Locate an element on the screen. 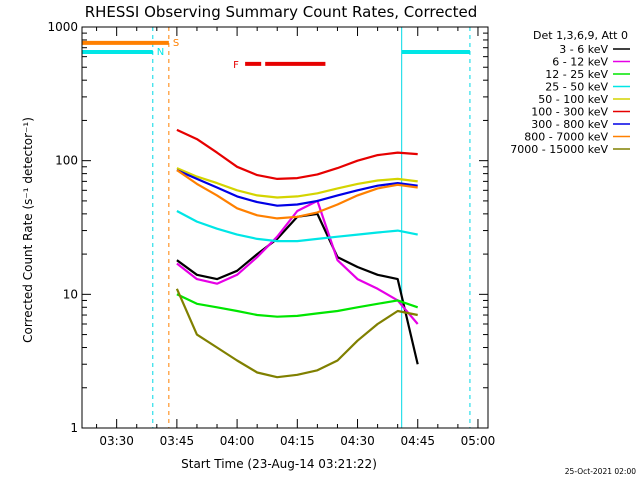 The image size is (640, 480). x-axis-label: Start Time (23-Aug-14 03:21:22) is located at coordinates (279, 464).